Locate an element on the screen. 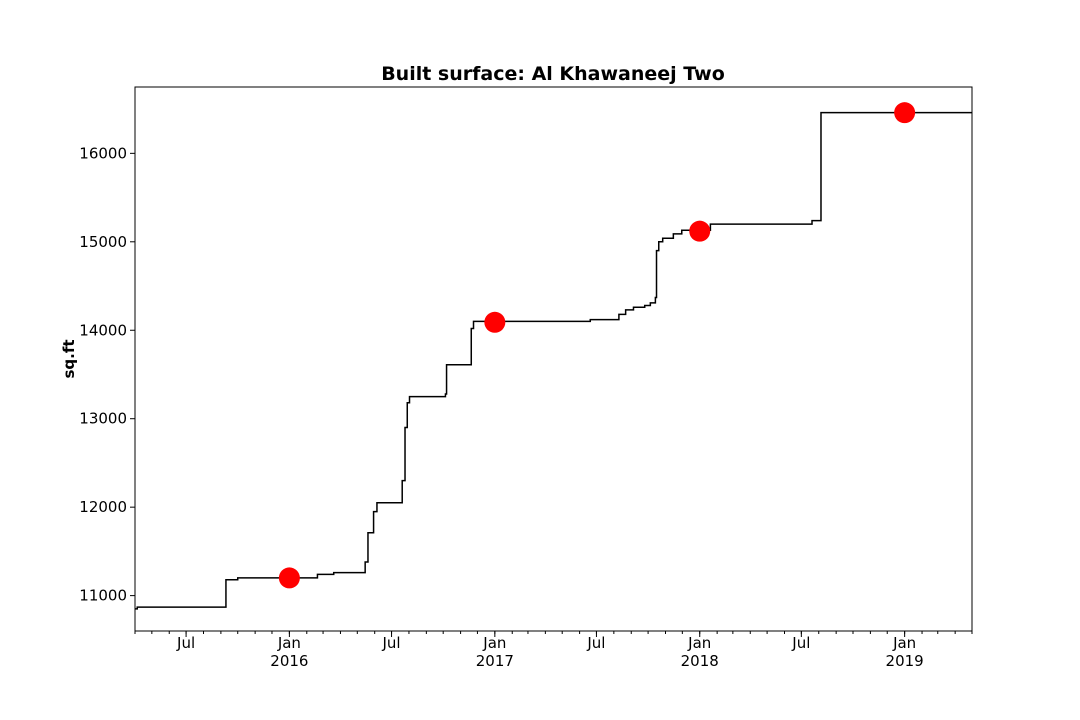  y-tick-label: 11000 is located at coordinates (103, 596).